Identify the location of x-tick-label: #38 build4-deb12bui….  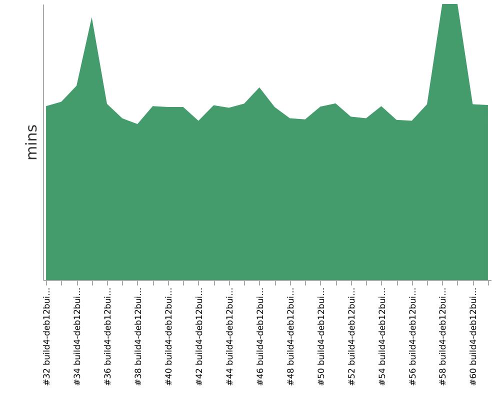
(139, 337).